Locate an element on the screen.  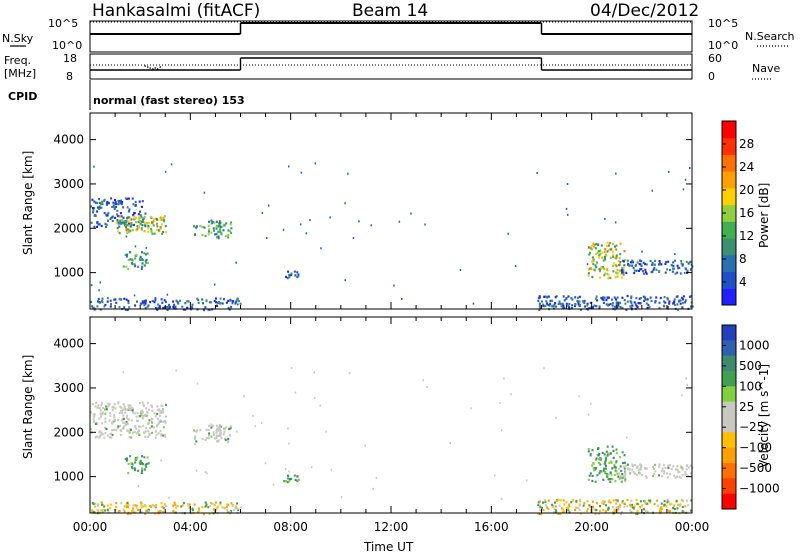
x-tick-label: 00:00 is located at coordinates (90, 527).